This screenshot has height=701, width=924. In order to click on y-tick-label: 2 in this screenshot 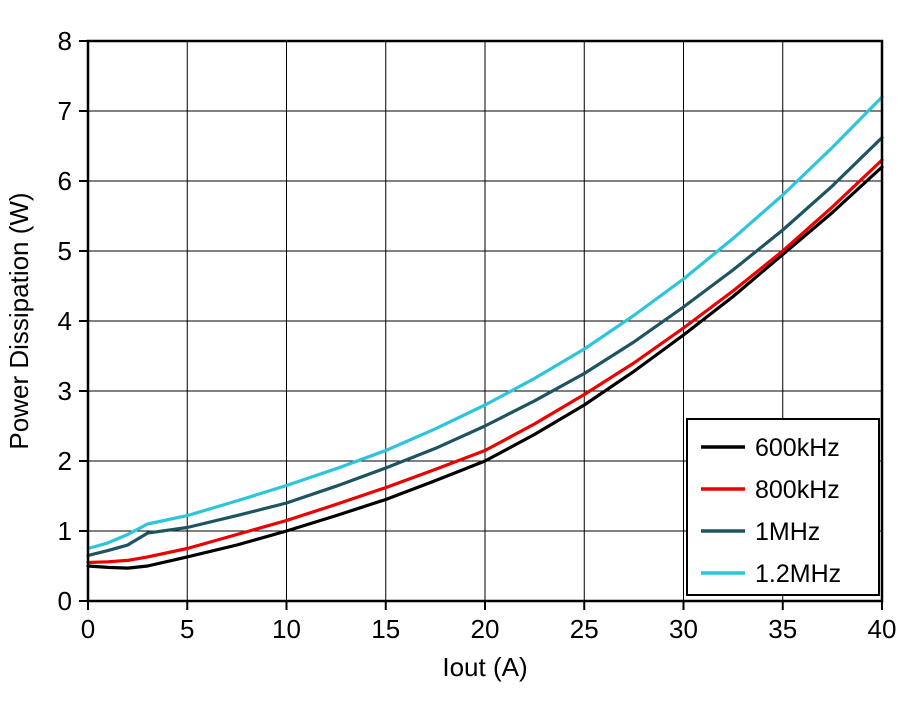, I will do `click(65, 461)`.